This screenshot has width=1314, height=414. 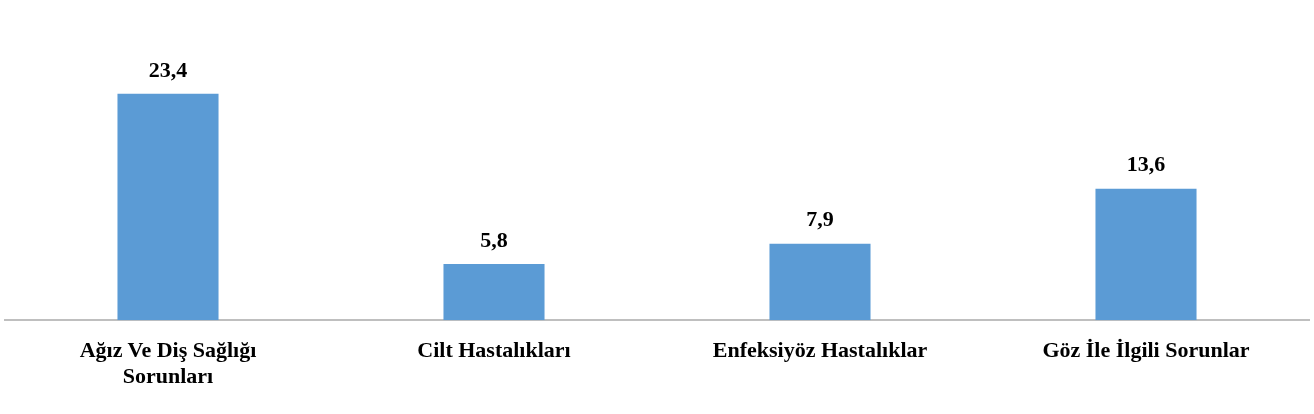 I want to click on x-tick-label: Enfeksiyöz Hastalıklar, so click(x=820, y=350).